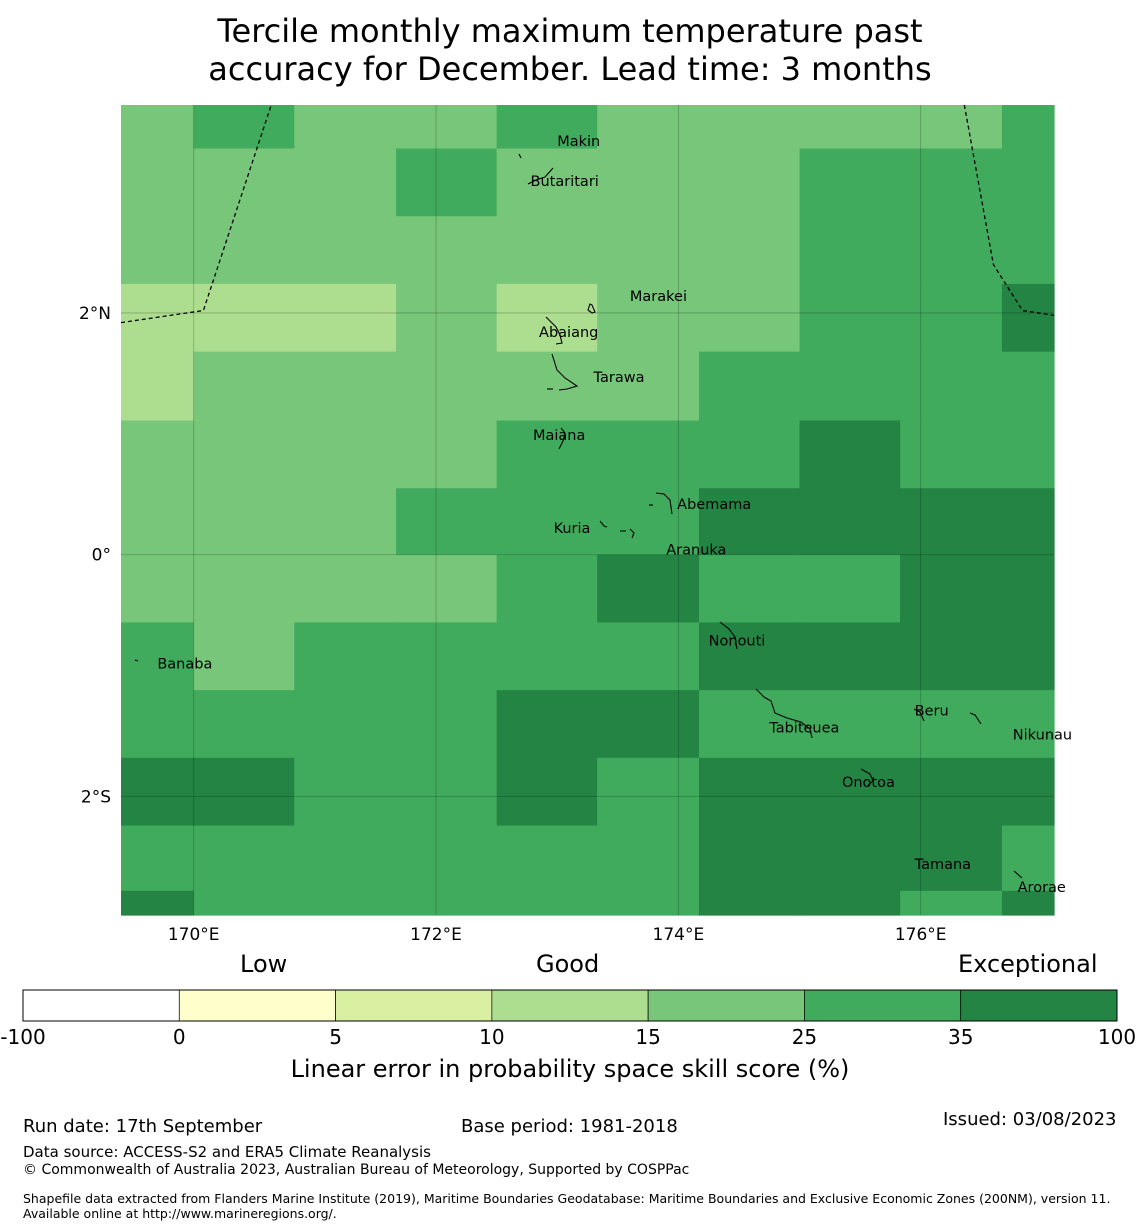 The width and height of the screenshot is (1140, 1230). What do you see at coordinates (95, 314) in the screenshot?
I see `lat-tick-label: 2°N` at bounding box center [95, 314].